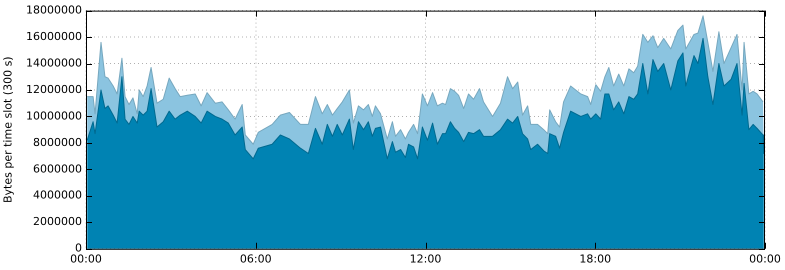 The height and width of the screenshot is (270, 785). I want to click on y-tick-label: 16000000, so click(54, 36).